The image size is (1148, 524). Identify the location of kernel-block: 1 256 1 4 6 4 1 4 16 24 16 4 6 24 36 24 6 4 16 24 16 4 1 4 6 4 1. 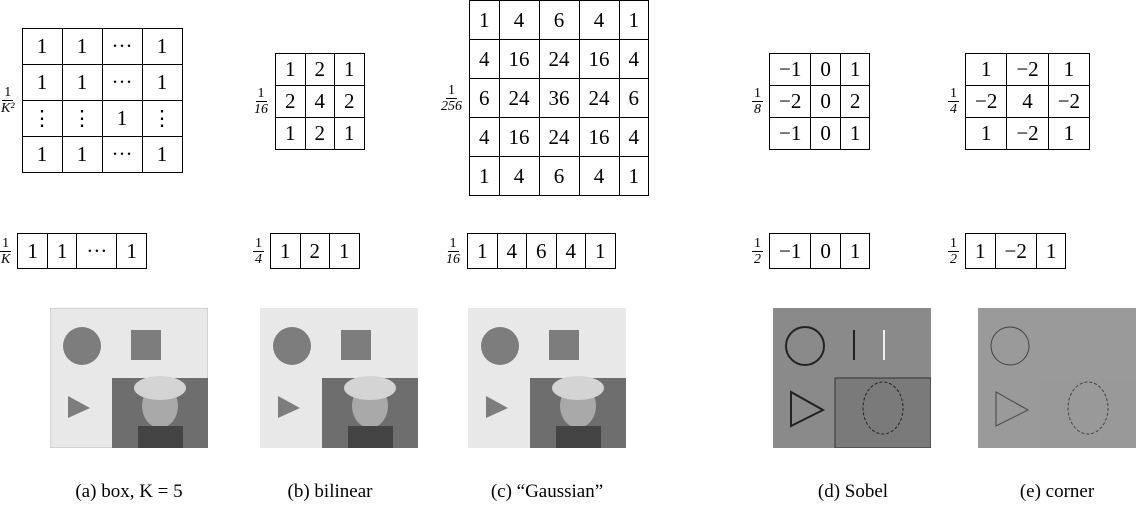
(544, 98).